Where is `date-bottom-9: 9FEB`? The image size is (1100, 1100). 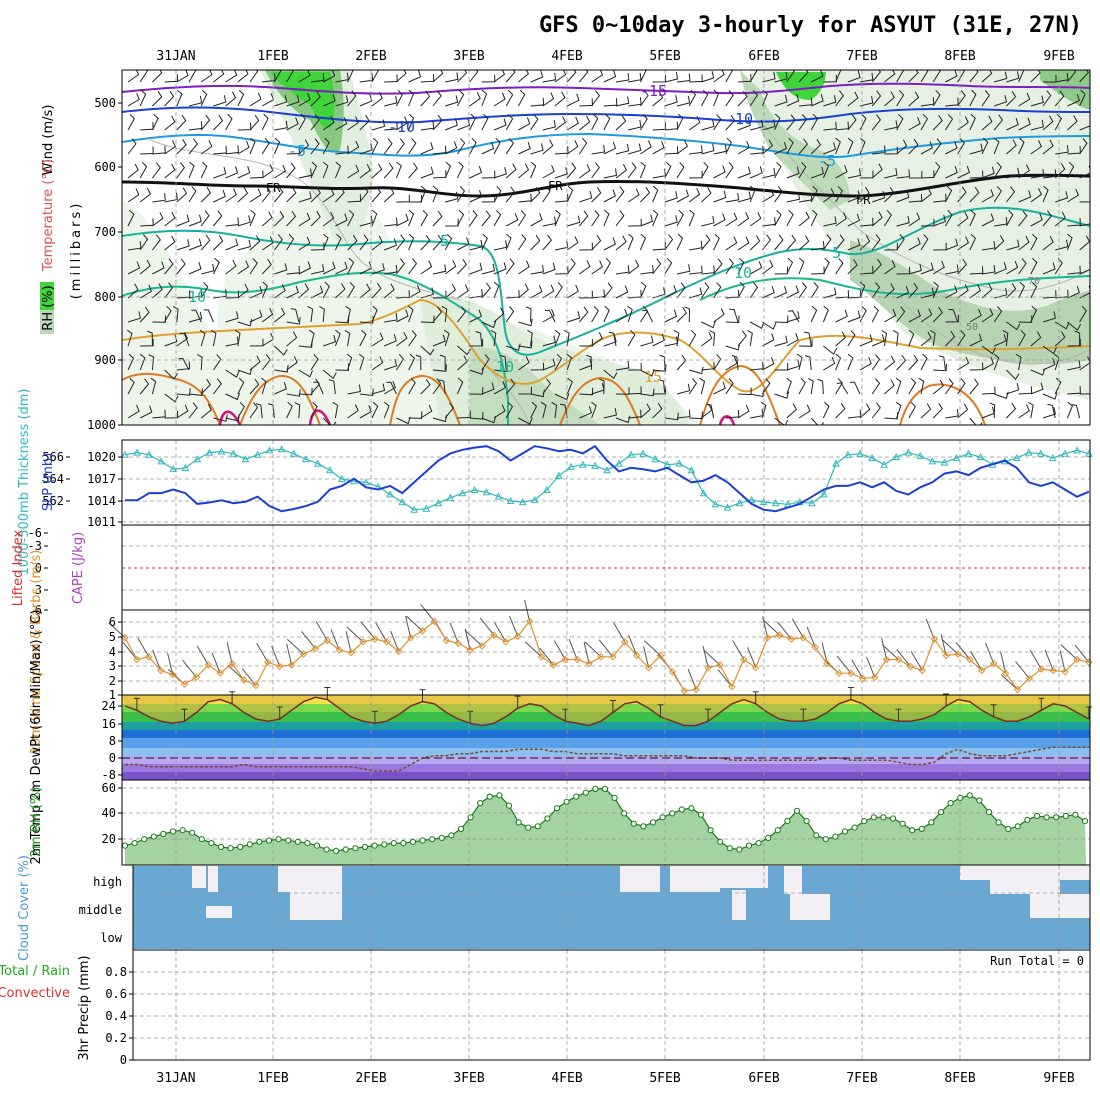
date-bottom-9: 9FEB is located at coordinates (1058, 1078).